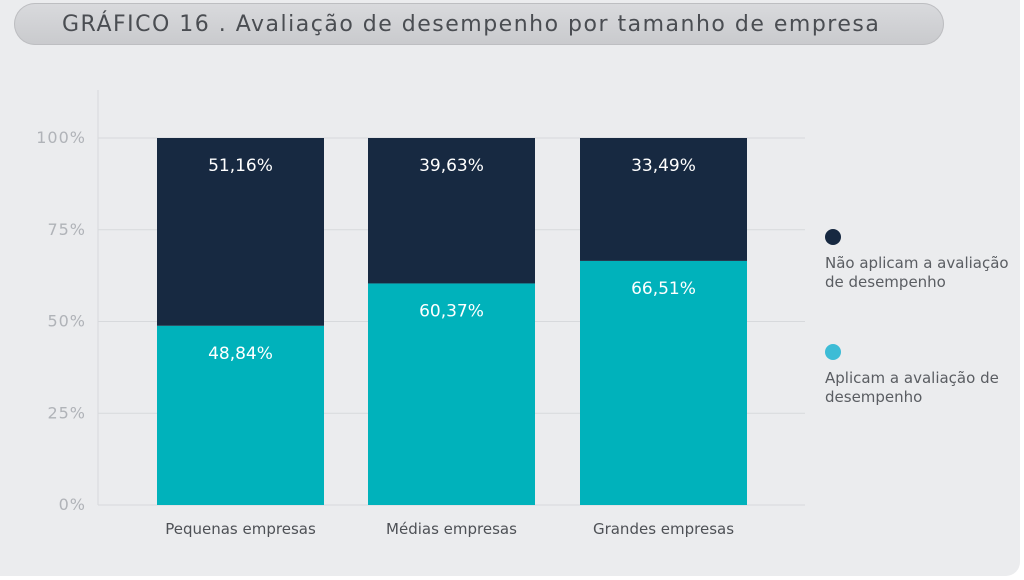 Image resolution: width=1024 pixels, height=580 pixels. What do you see at coordinates (66, 412) in the screenshot?
I see `y-tick-label: 25%` at bounding box center [66, 412].